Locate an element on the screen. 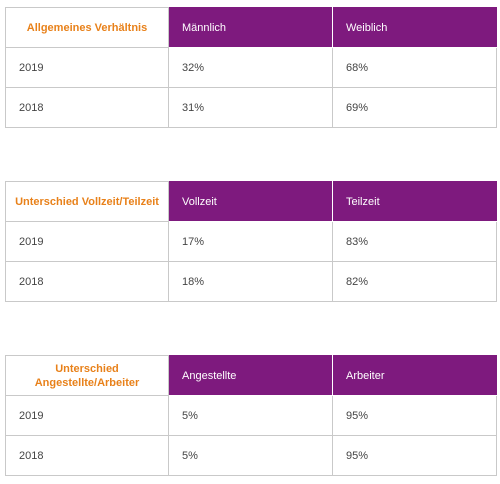  column-header: Männlich is located at coordinates (250, 27).